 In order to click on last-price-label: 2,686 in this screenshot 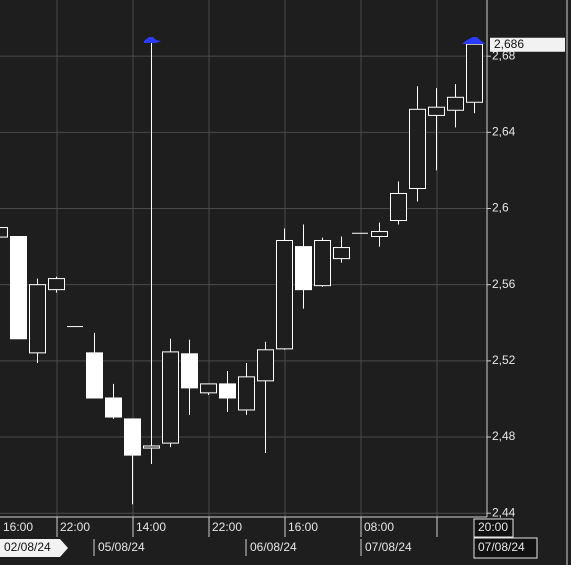, I will do `click(509, 44)`.